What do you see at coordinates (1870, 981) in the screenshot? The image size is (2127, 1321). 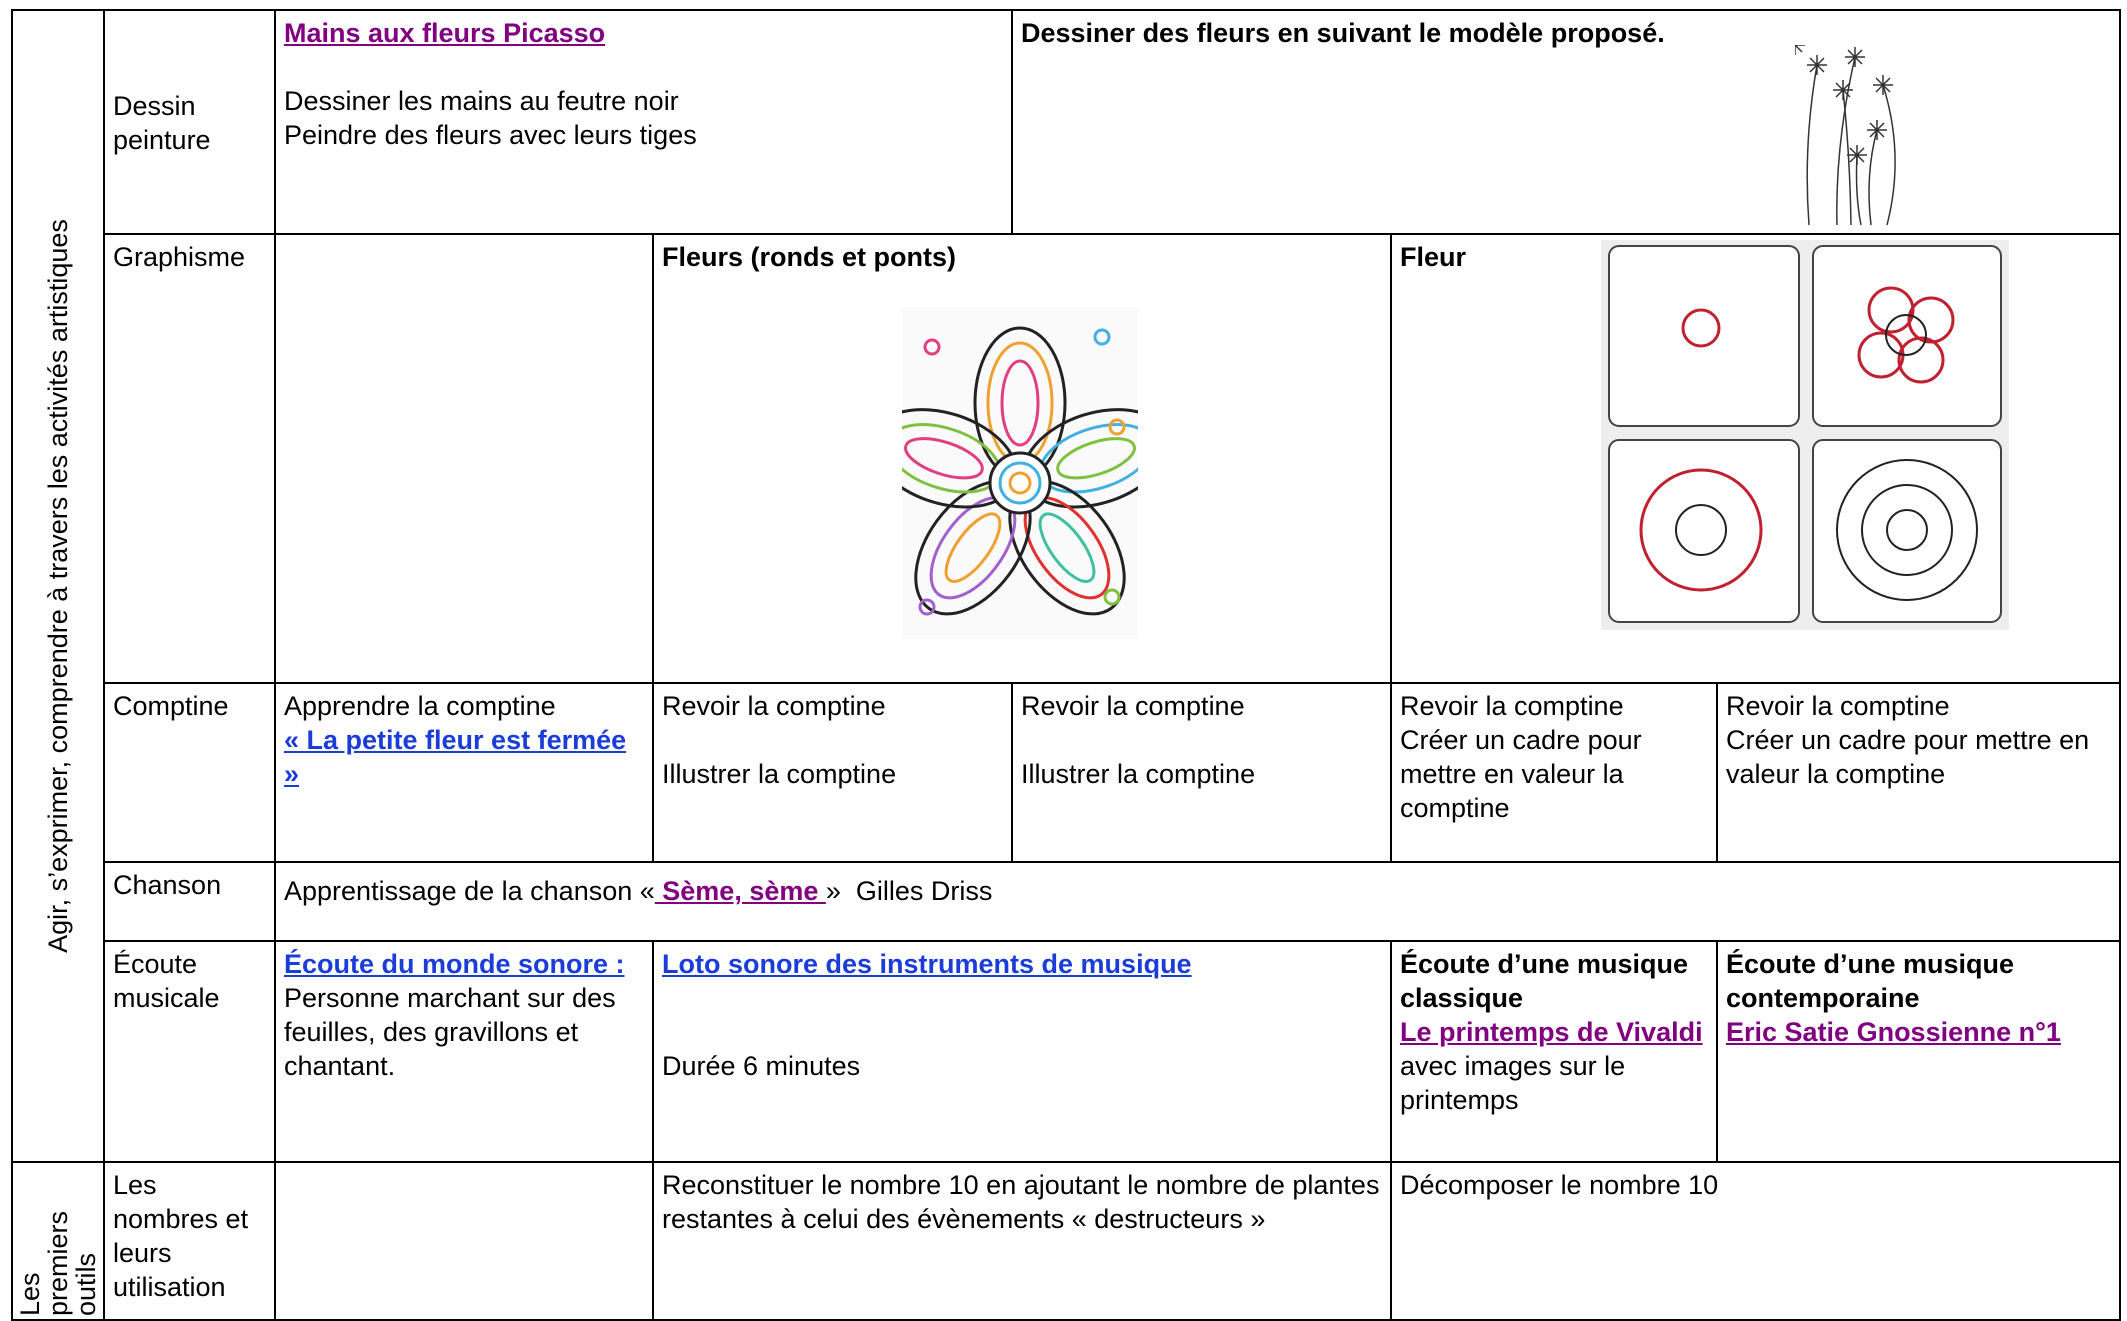 I see `heading: Écoute d’une musique contemporaine` at bounding box center [1870, 981].